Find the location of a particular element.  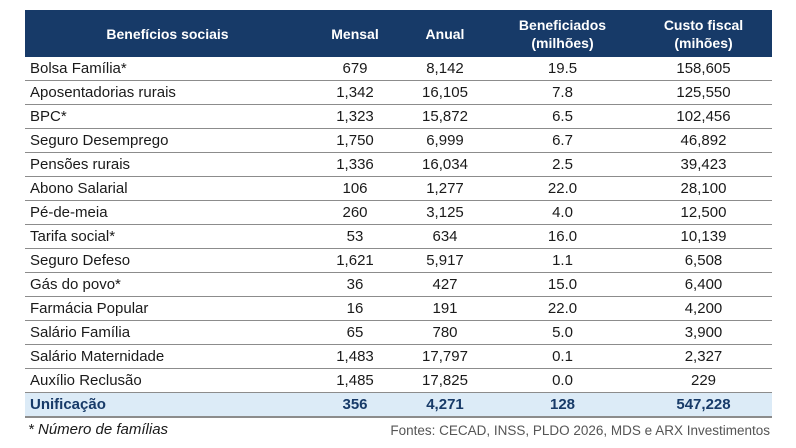

table-row: Pé-de-meia 260 3,125 4.0 12,500 is located at coordinates (398, 212).